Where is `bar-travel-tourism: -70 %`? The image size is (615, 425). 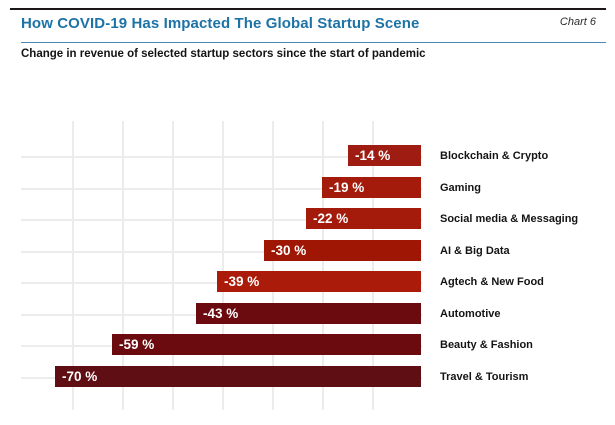
bar-travel-tourism: -70 % is located at coordinates (238, 376).